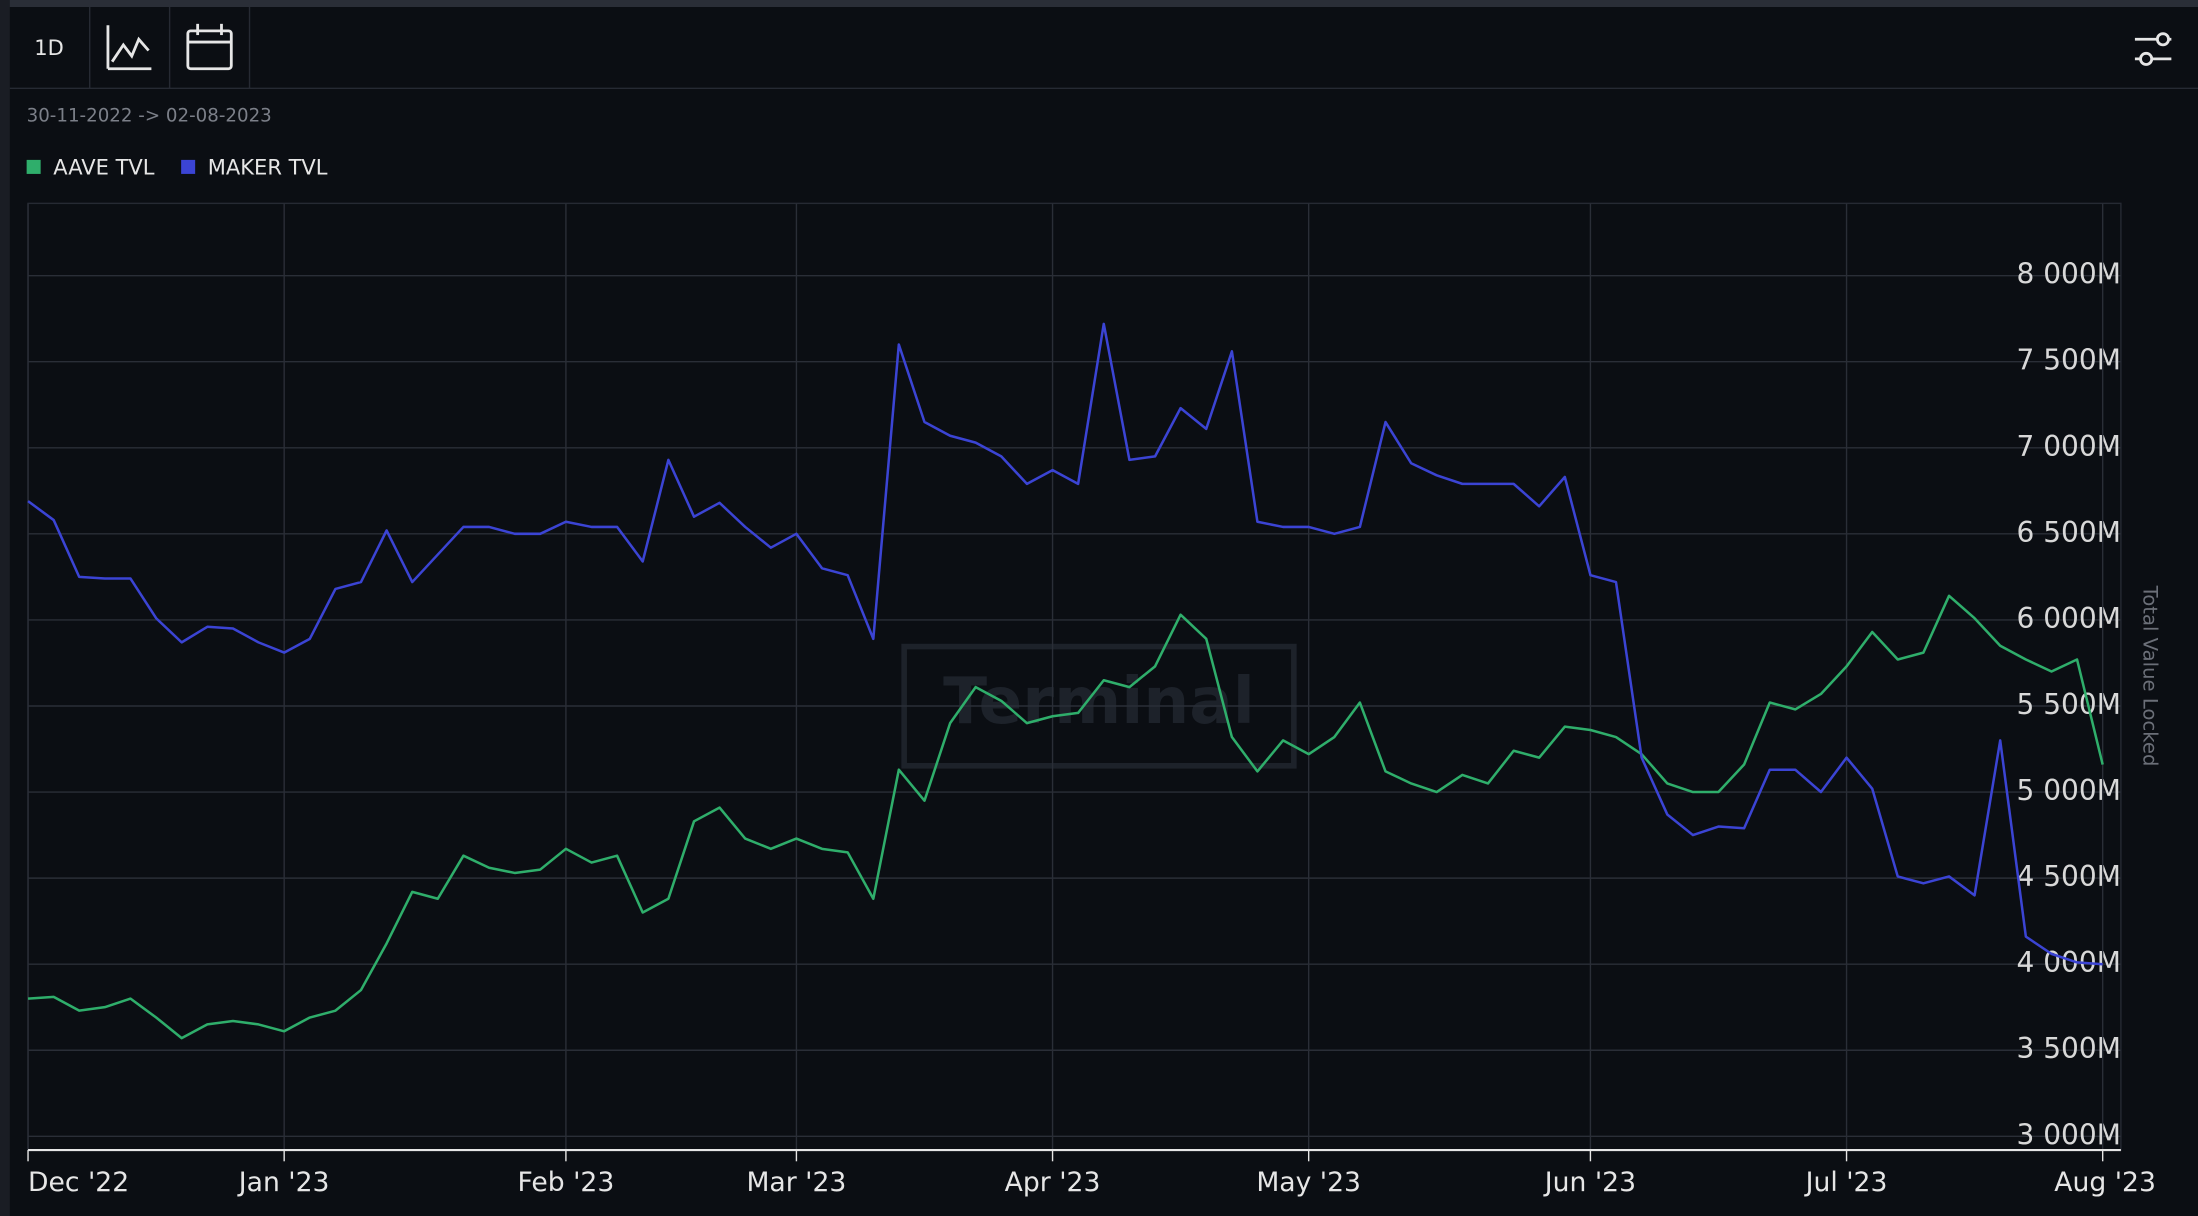 The image size is (2198, 1216). What do you see at coordinates (1589, 1182) in the screenshot?
I see `x-tick-label: Jun '23` at bounding box center [1589, 1182].